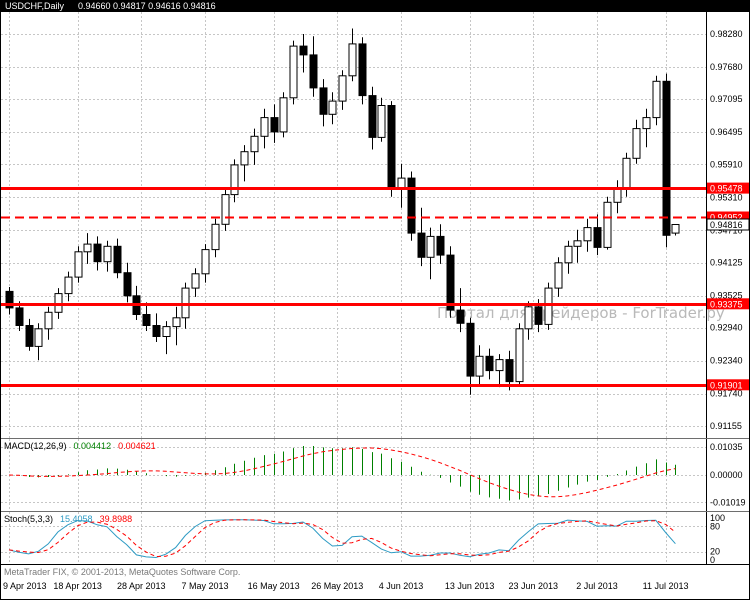 This screenshot has width=750, height=600. I want to click on level-price-text: 0.93375, so click(726, 304).